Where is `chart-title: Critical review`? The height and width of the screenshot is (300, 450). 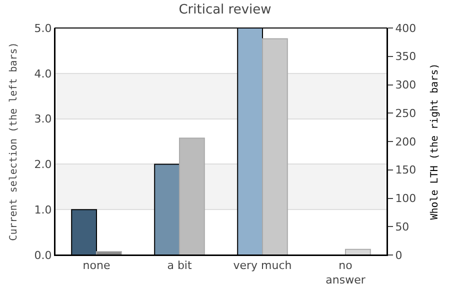
chart-title: Critical review is located at coordinates (225, 10).